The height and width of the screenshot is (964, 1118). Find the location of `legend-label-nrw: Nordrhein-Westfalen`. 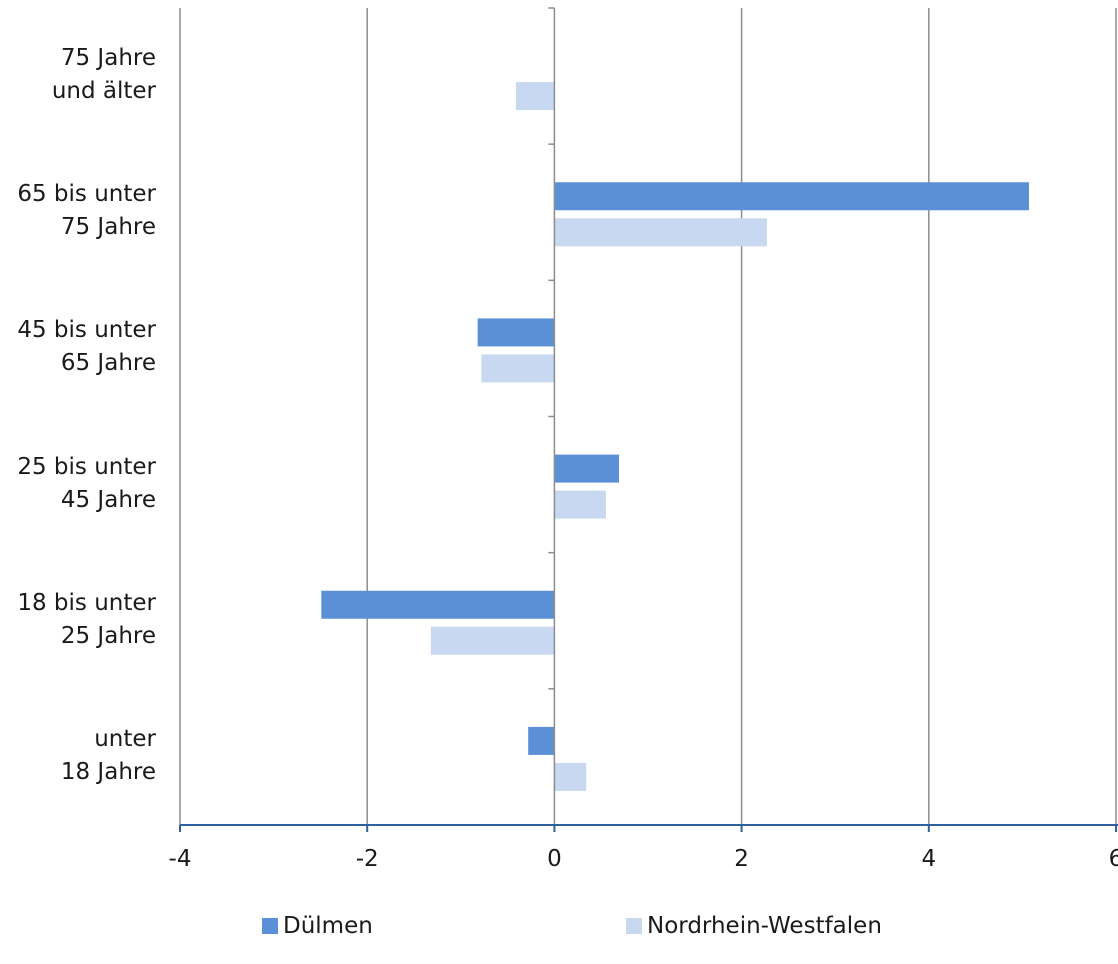

legend-label-nrw: Nordrhein-Westfalen is located at coordinates (764, 926).